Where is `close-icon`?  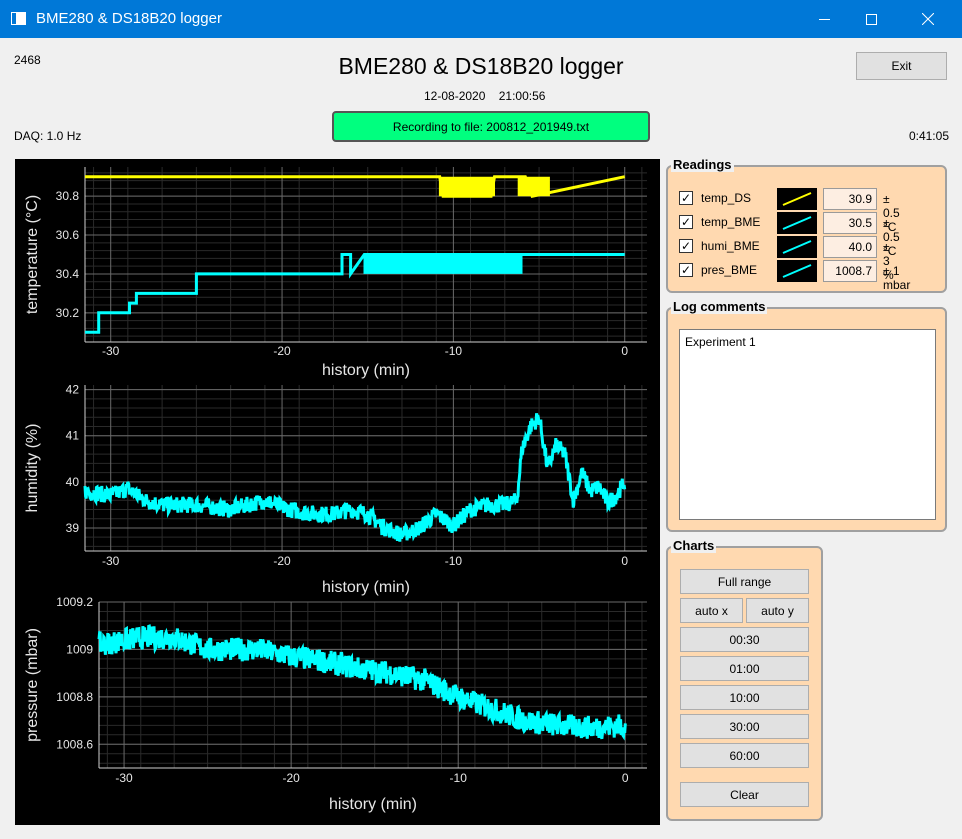
close-icon is located at coordinates (928, 19).